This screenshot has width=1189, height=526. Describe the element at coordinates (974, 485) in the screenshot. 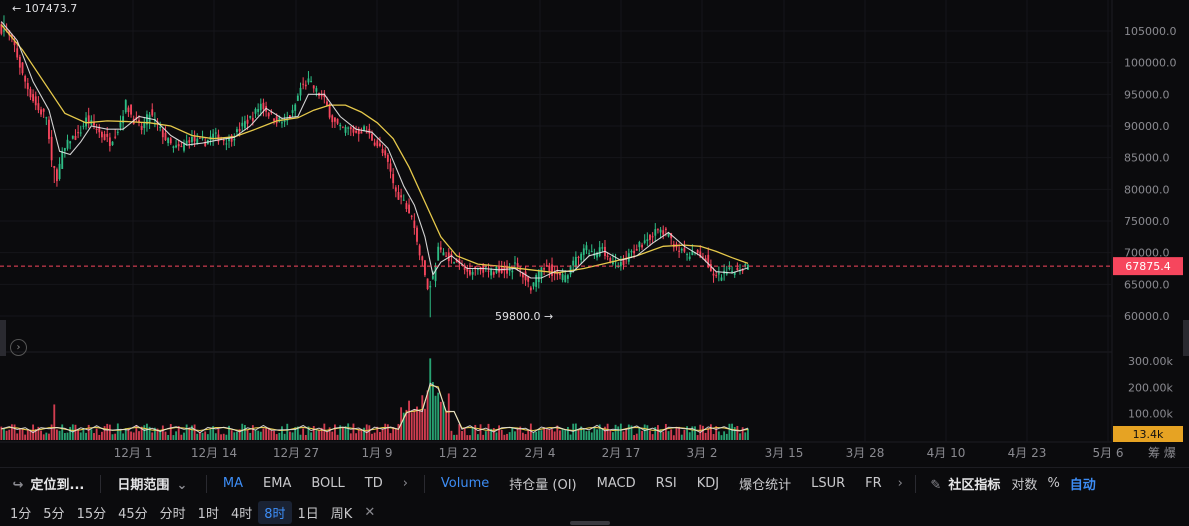

I see `community-label: 社区指标` at that location.